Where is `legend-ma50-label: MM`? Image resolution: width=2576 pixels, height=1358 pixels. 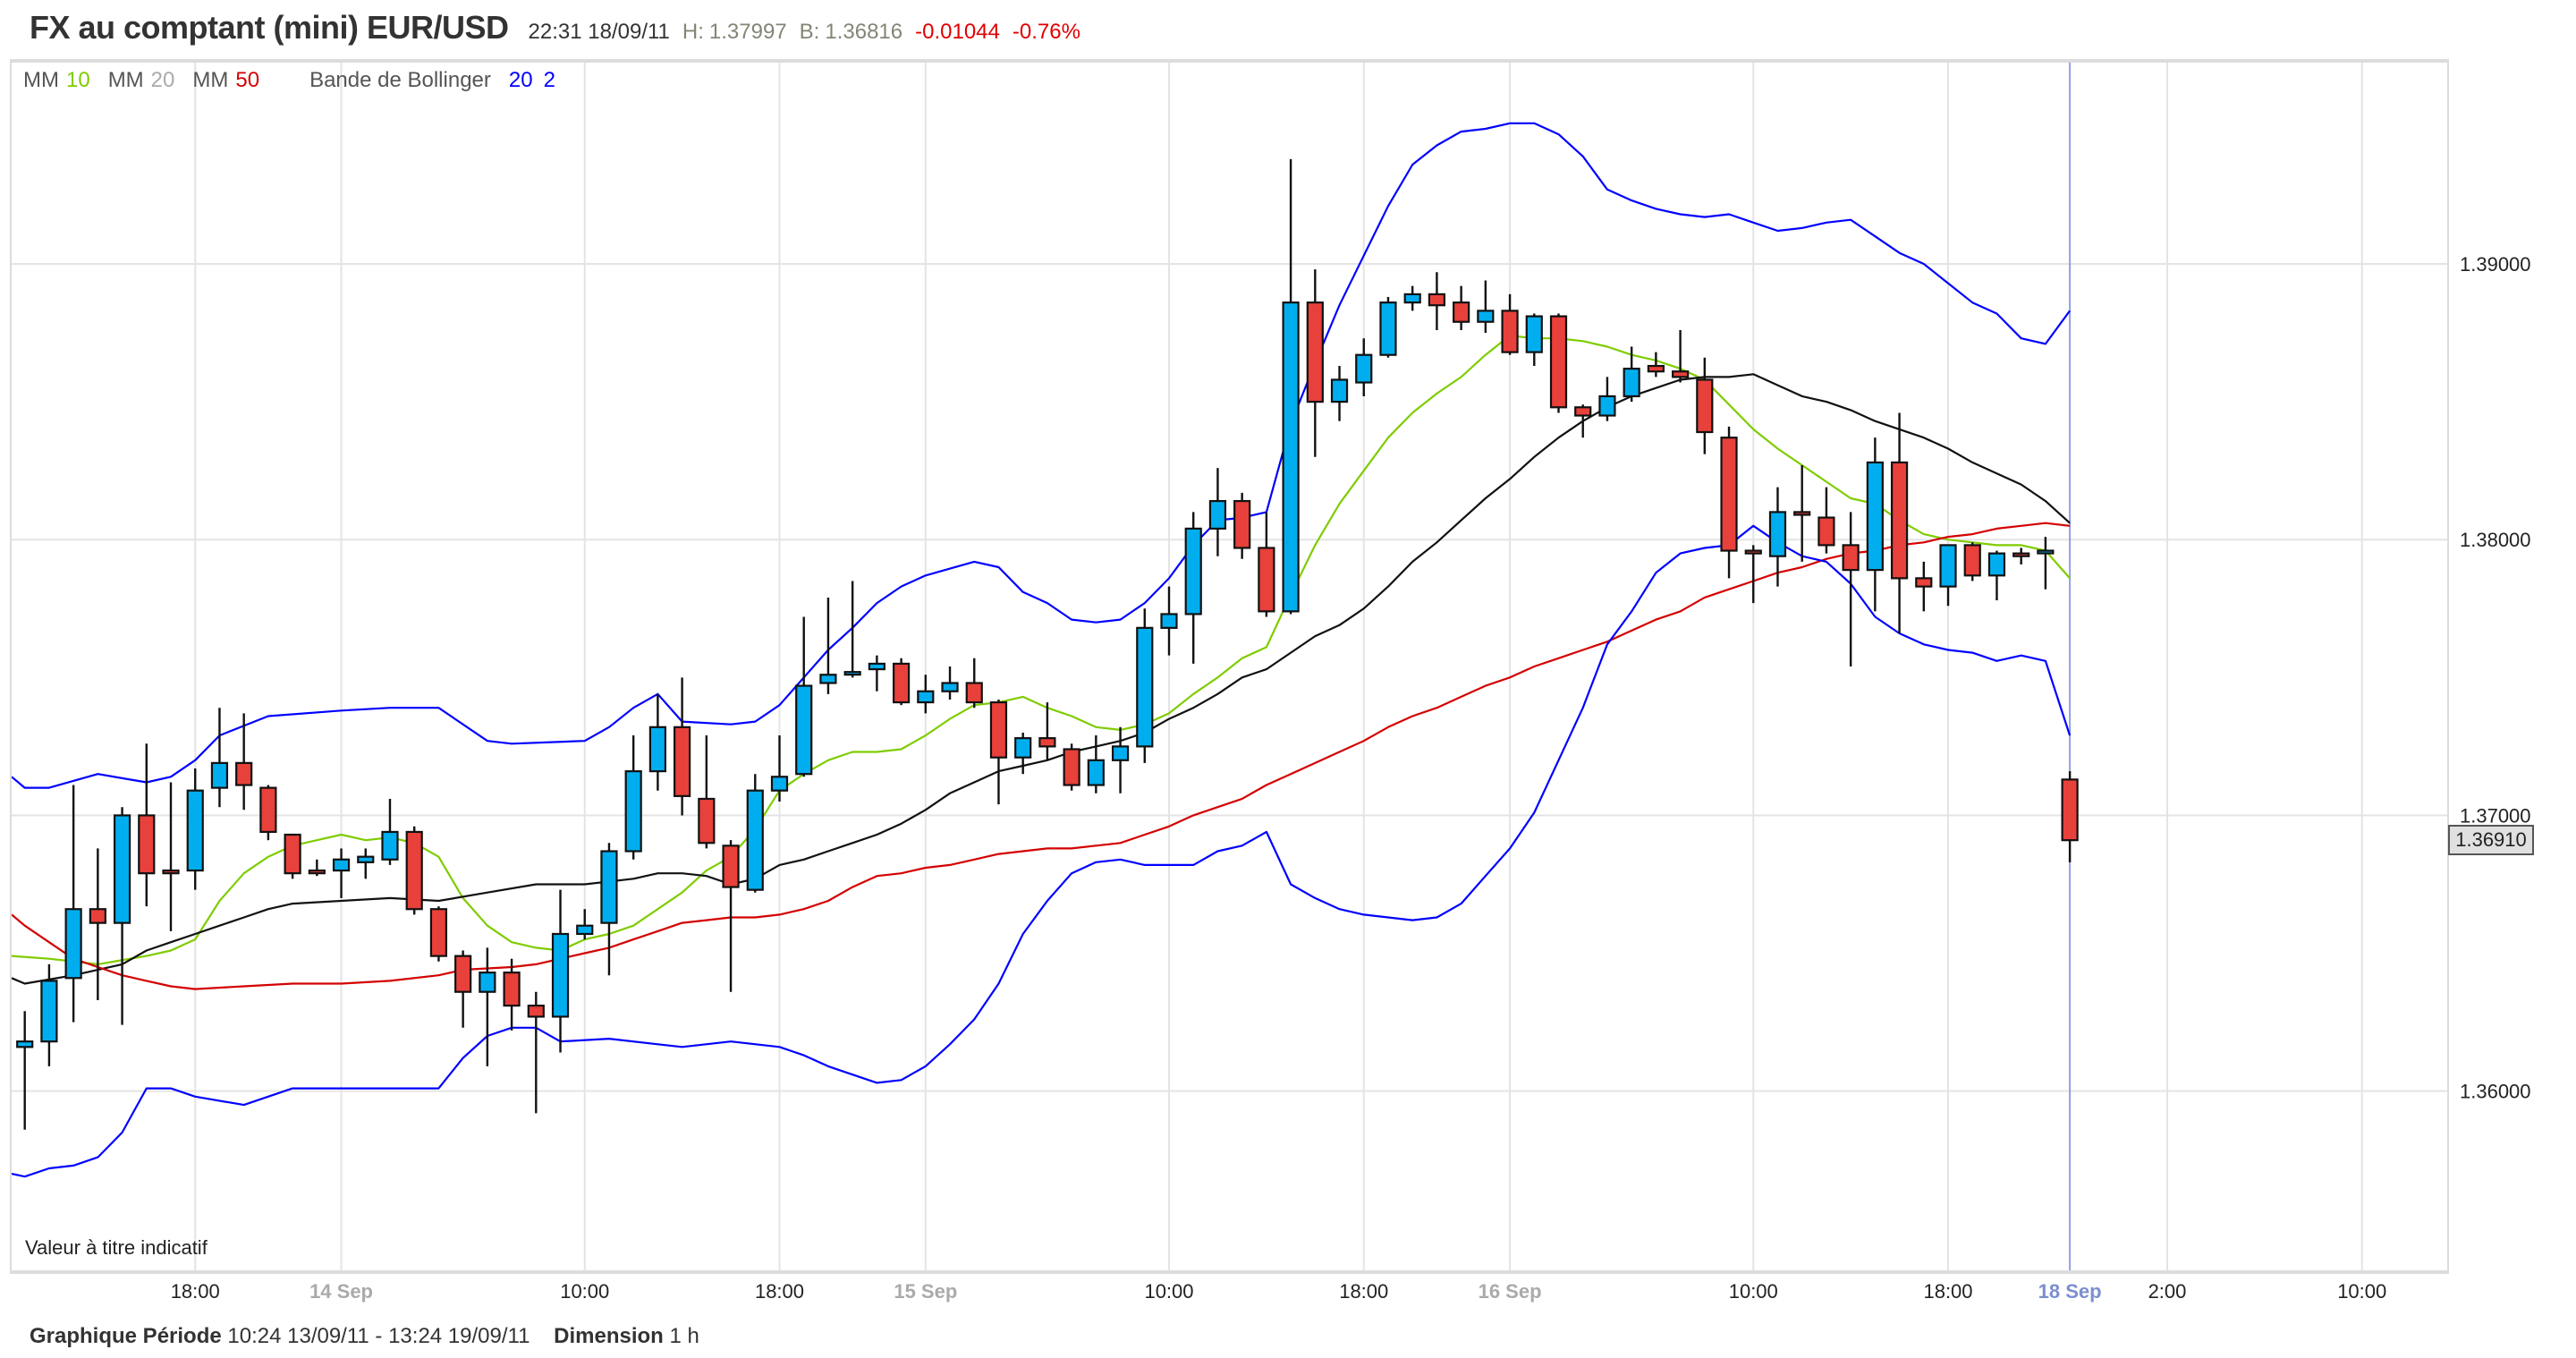 legend-ma50-label: MM is located at coordinates (210, 80).